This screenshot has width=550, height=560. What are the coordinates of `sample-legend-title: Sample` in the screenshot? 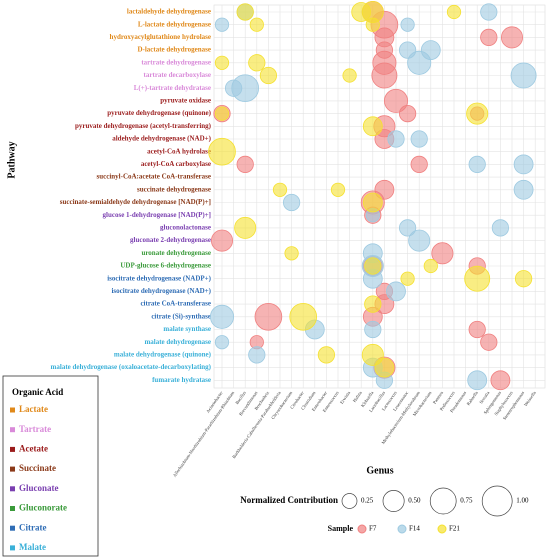 It's located at (341, 528).